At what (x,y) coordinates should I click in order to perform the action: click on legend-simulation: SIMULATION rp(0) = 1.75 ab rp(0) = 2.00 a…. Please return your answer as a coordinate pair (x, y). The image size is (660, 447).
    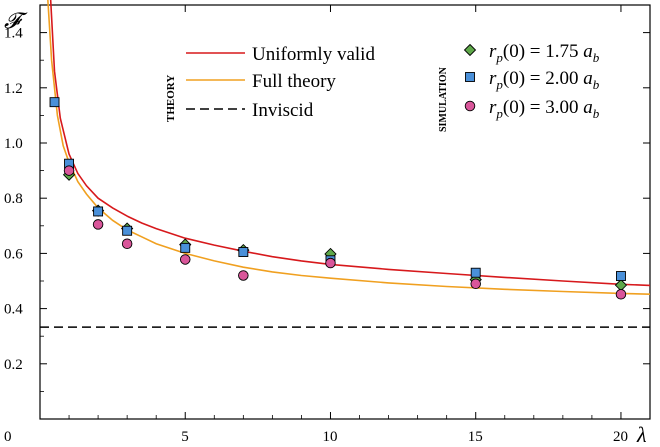
    Looking at the image, I should click on (519, 86).